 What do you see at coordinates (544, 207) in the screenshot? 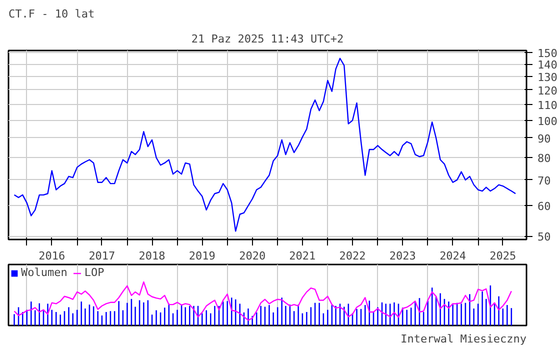
I see `y-tick-label: 60` at bounding box center [544, 207].